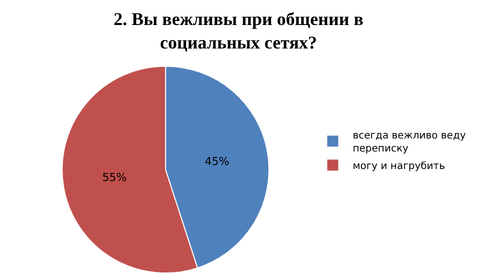 The image size is (477, 278). I want to click on legend-label: могу и нагрубить, so click(399, 166).